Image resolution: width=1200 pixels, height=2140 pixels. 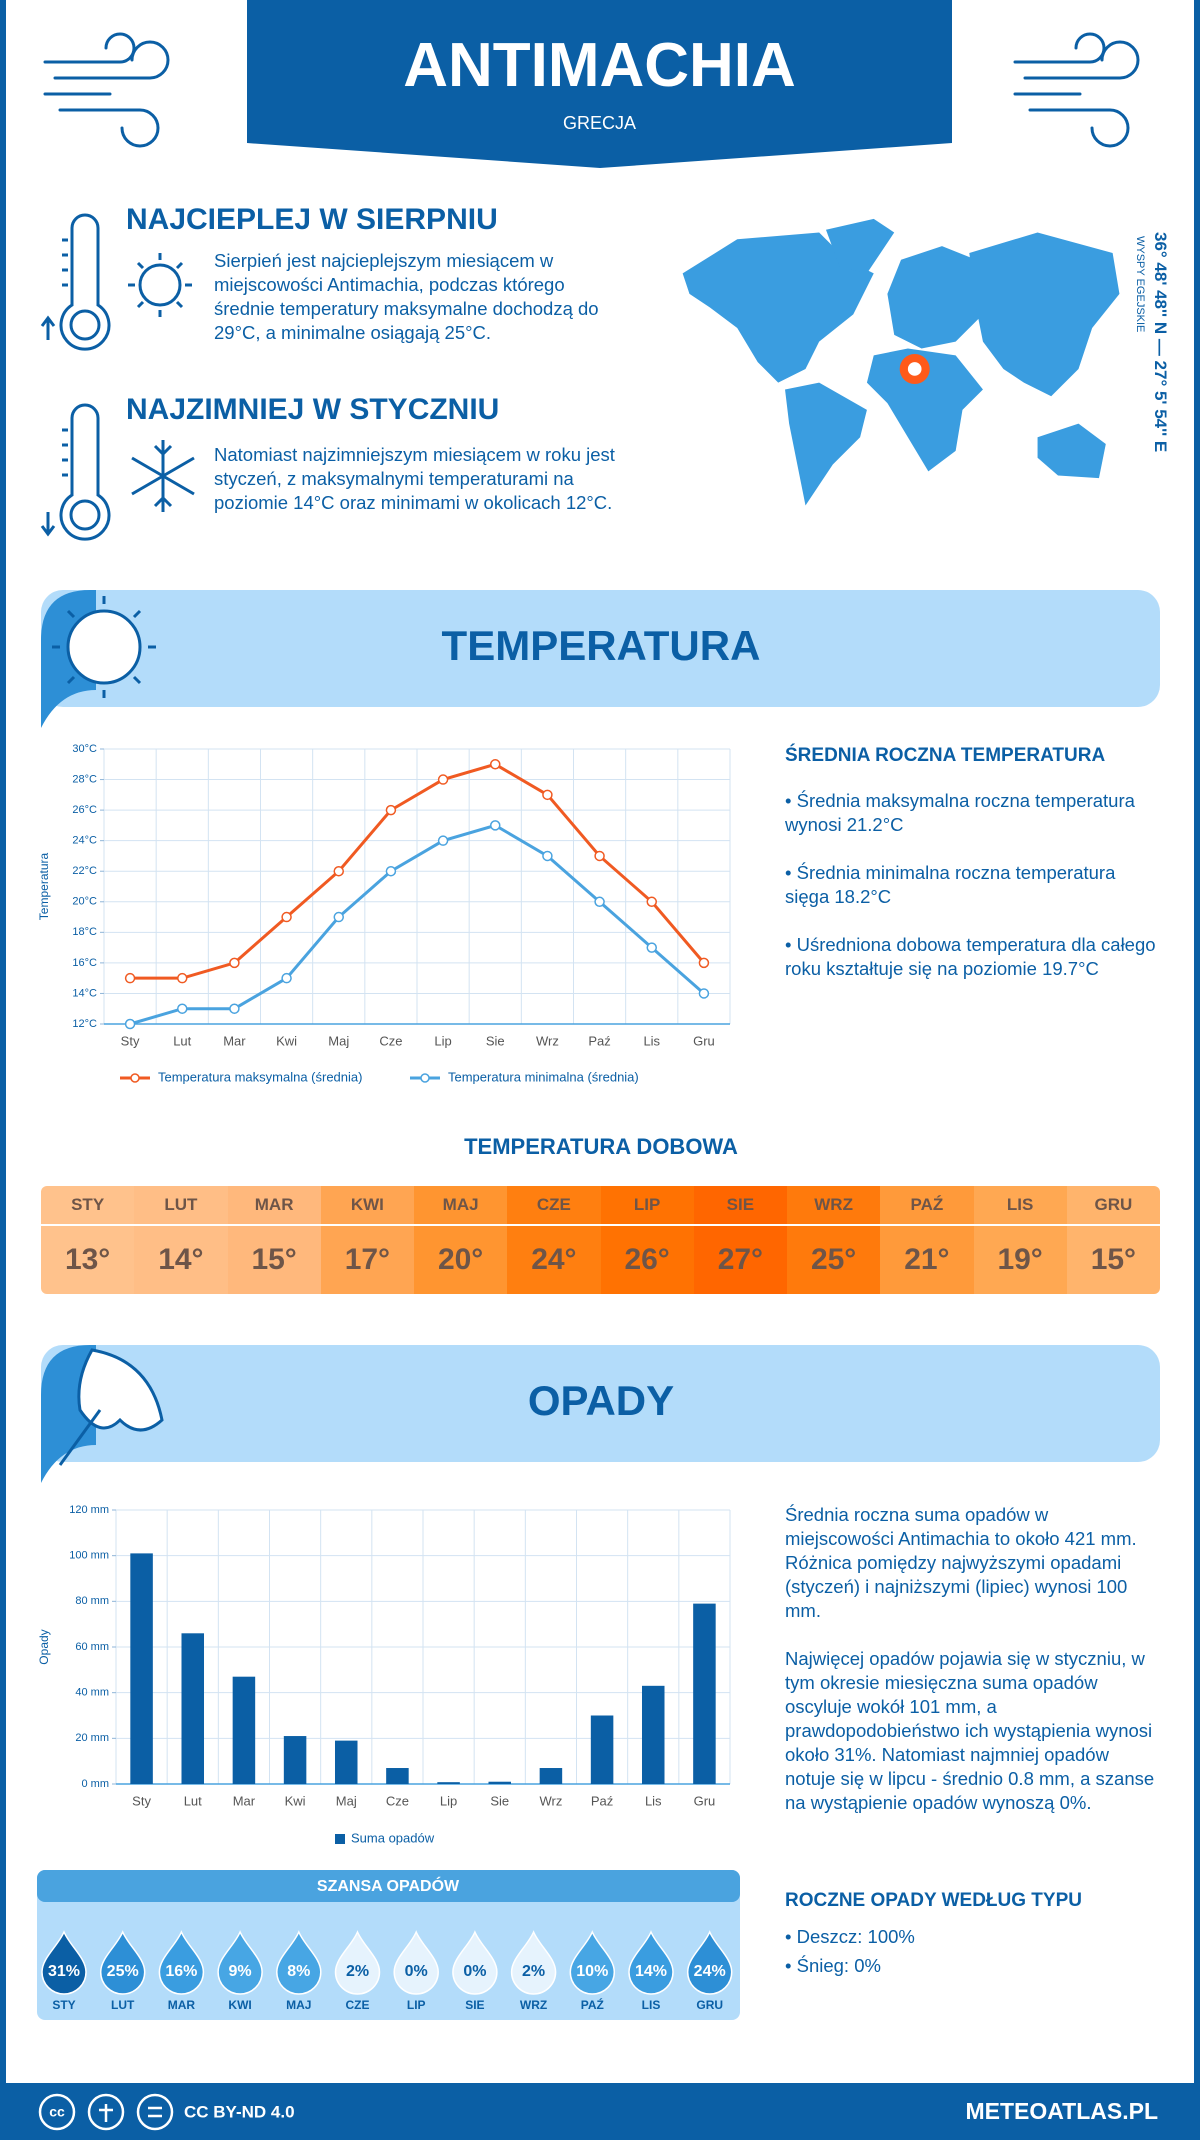 What do you see at coordinates (92, 1693) in the screenshot?
I see `y-tick-label: 40 mm` at bounding box center [92, 1693].